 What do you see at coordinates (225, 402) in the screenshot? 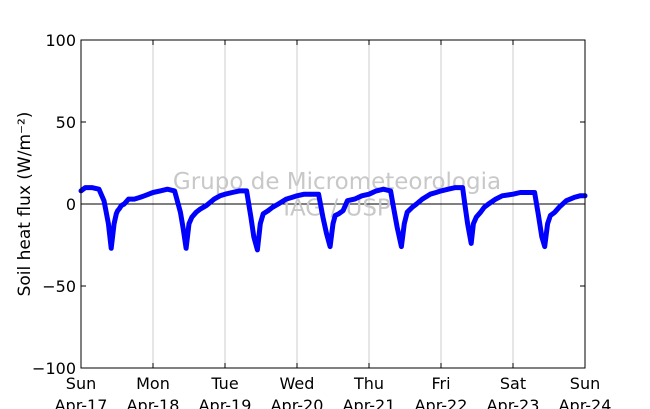
I see `x-tick-date-2: Apr-19` at bounding box center [225, 402].